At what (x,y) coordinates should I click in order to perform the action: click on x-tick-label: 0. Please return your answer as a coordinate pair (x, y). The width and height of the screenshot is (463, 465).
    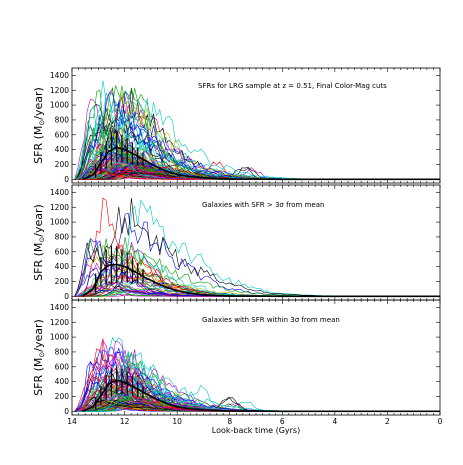
    Looking at the image, I should click on (440, 421).